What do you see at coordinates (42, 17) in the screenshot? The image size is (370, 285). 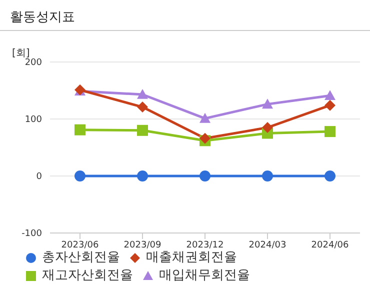 I see `chart-title: 활동성지표` at bounding box center [42, 17].